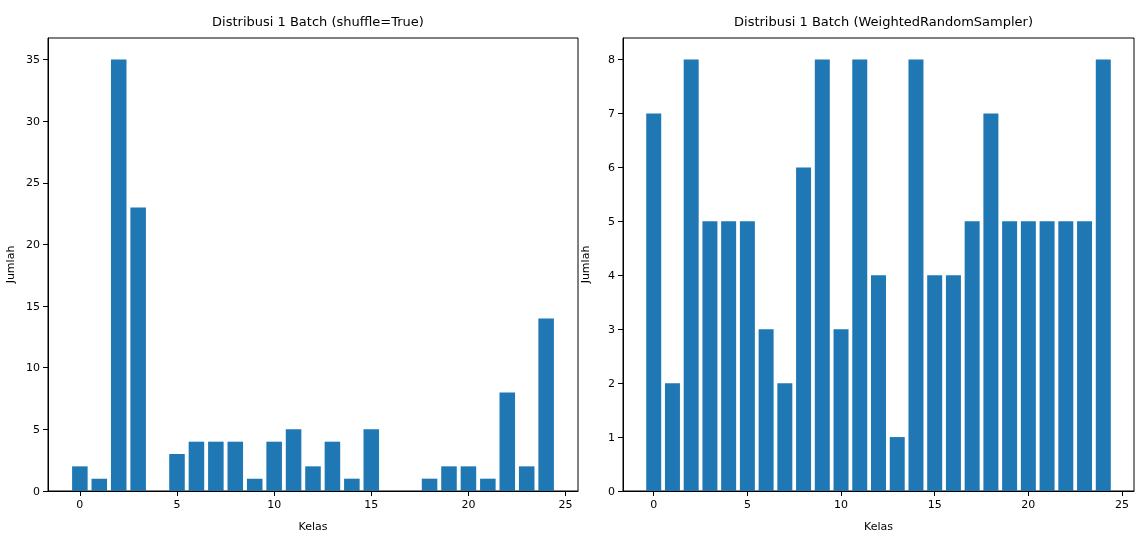 This screenshot has width=1148, height=537. What do you see at coordinates (33, 306) in the screenshot?
I see `y-tick-label: 15` at bounding box center [33, 306].